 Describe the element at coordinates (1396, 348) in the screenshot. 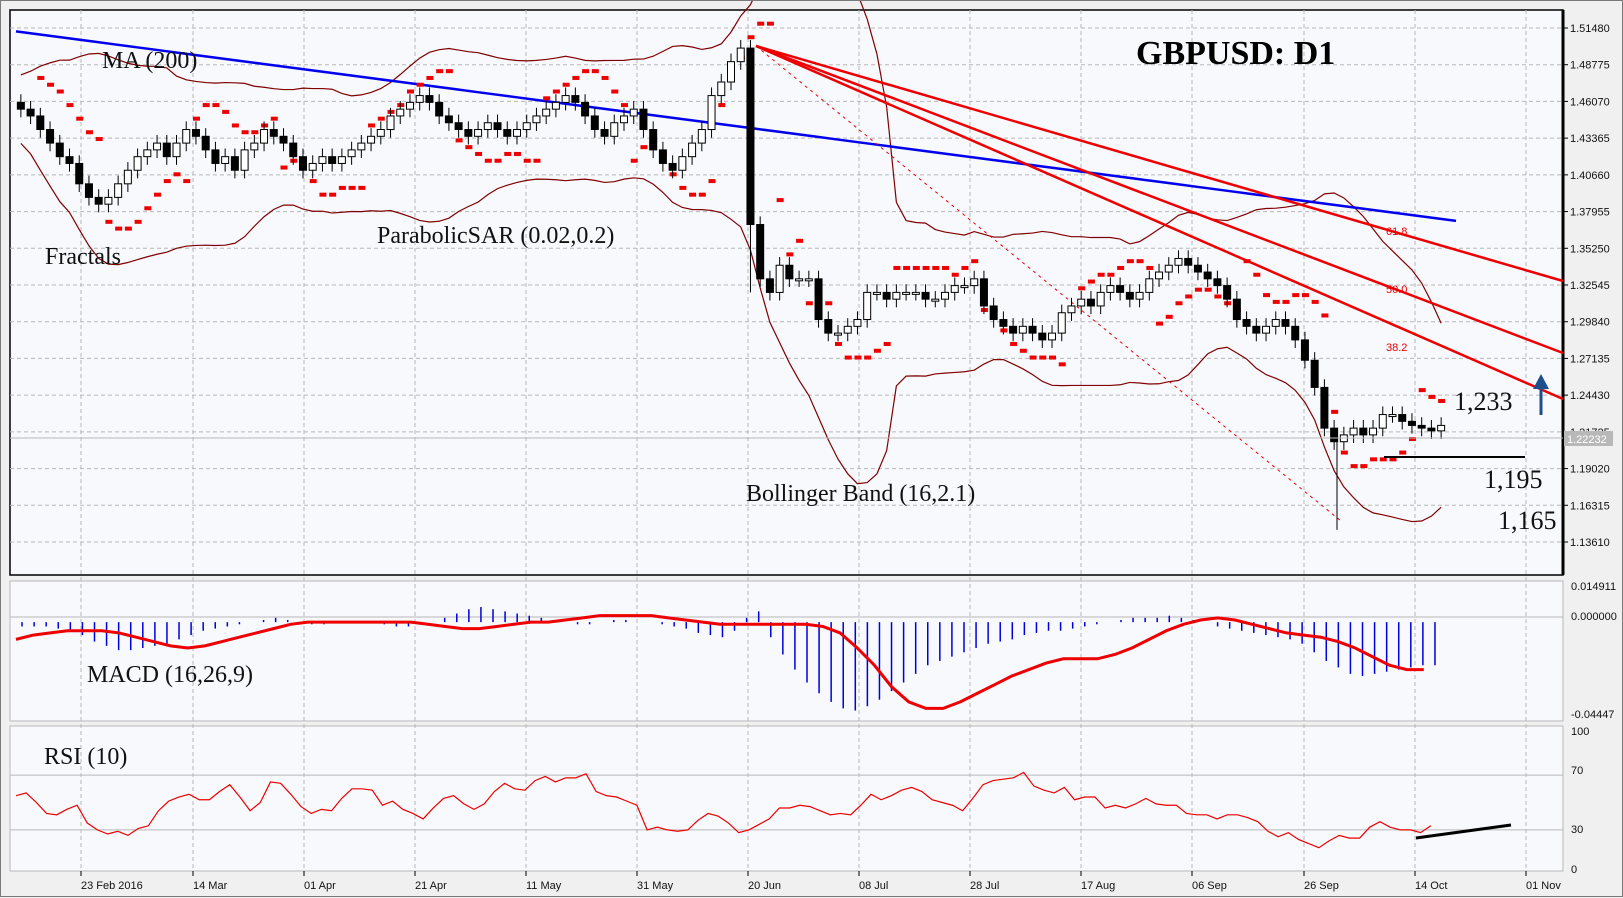

I see `fib-label-382: 38.2` at that location.